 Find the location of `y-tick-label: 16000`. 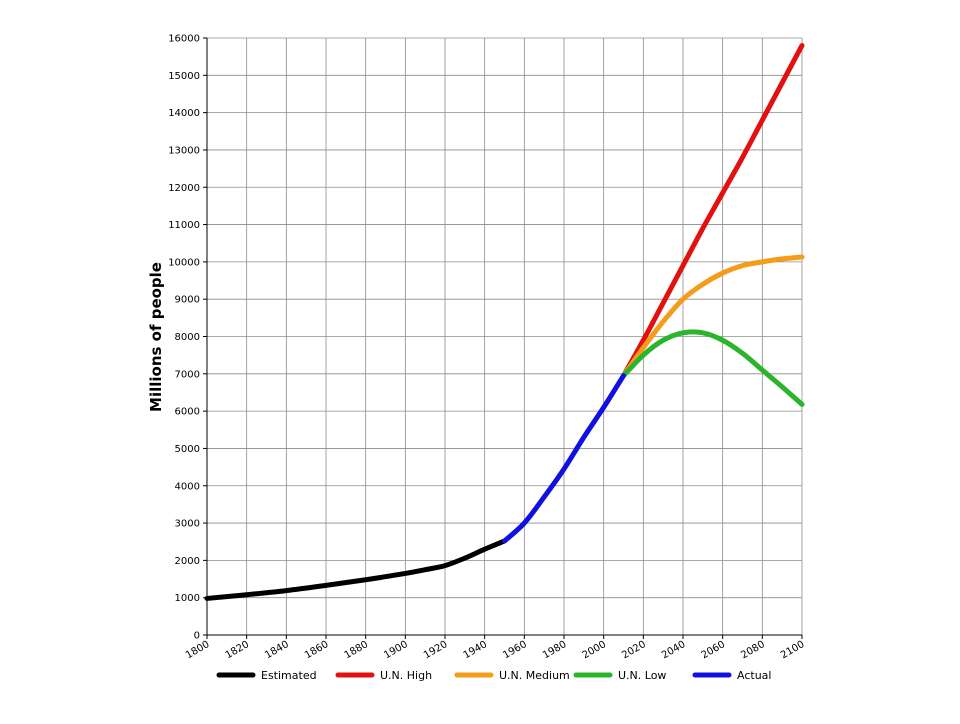

y-tick-label: 16000 is located at coordinates (184, 39).